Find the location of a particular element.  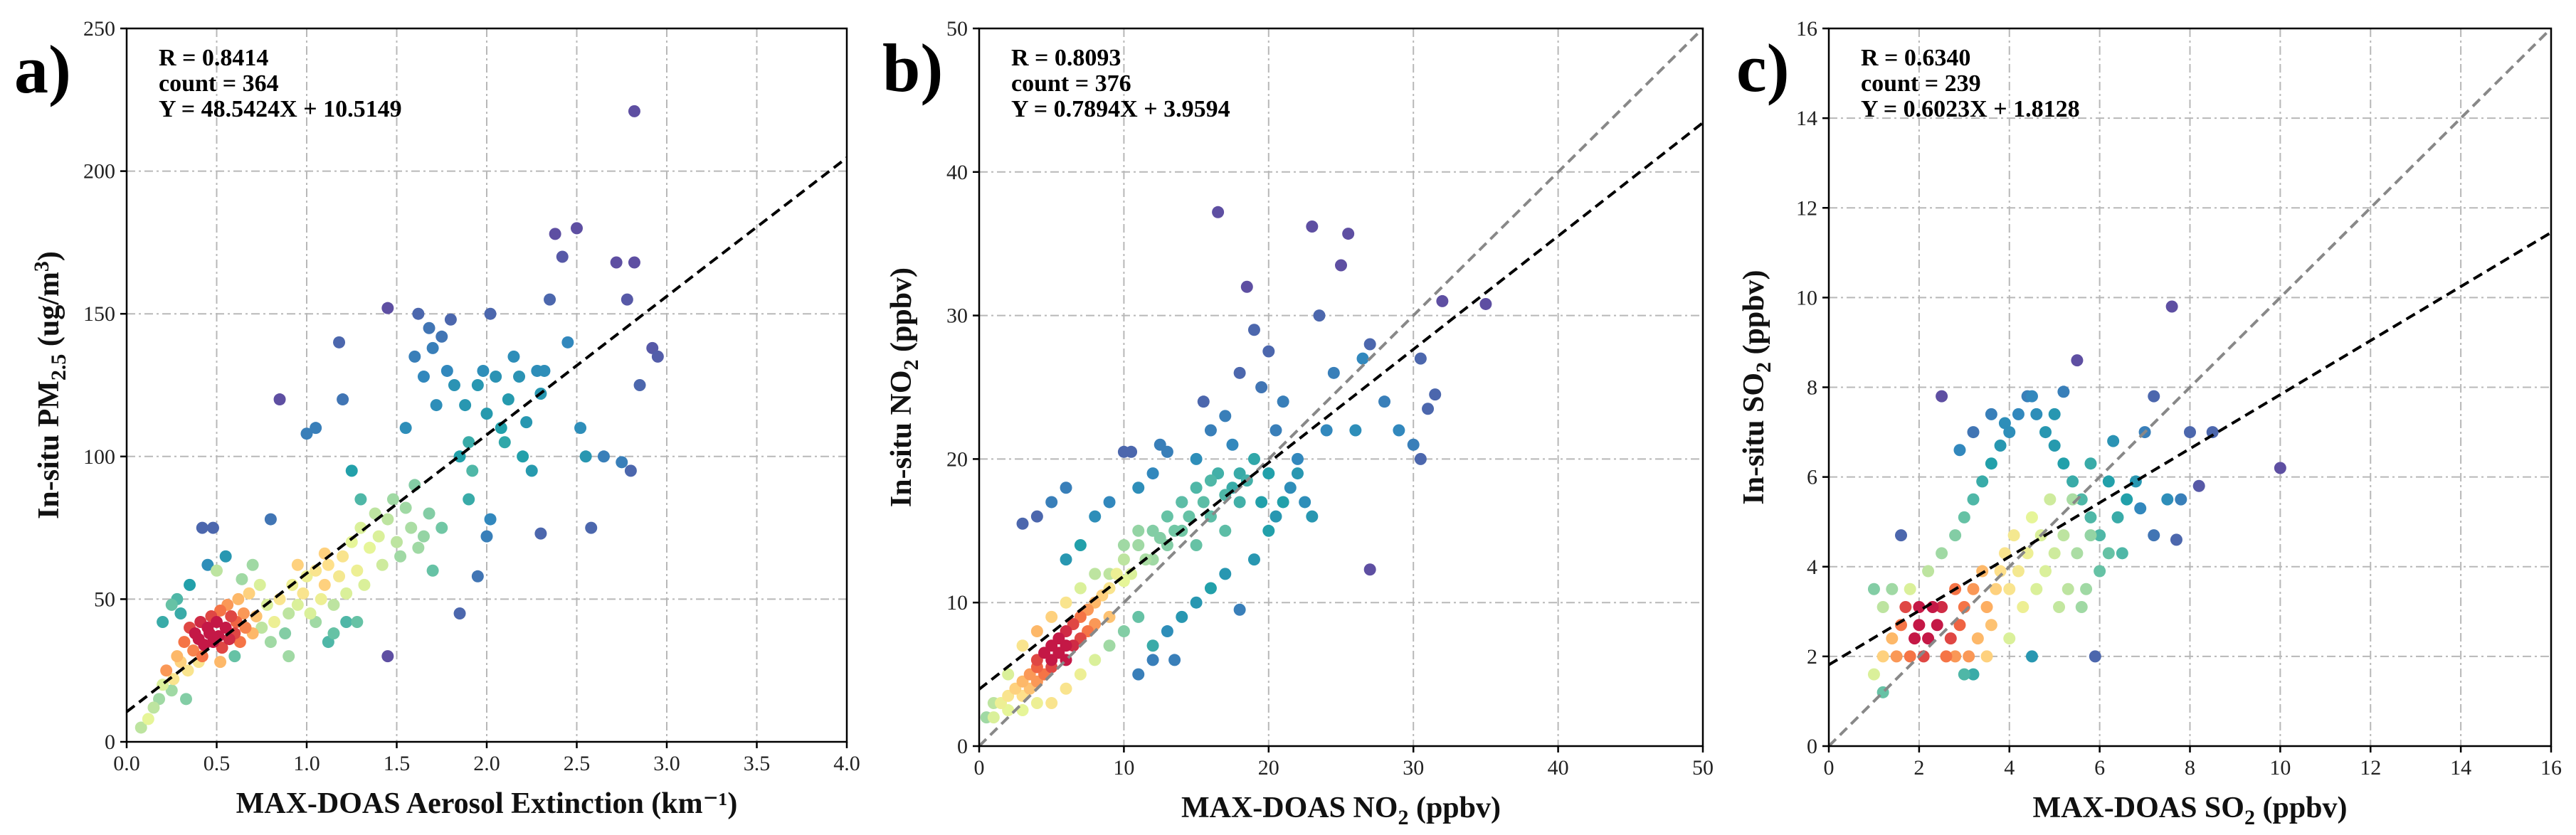

y-tick-label: 4 is located at coordinates (1812, 567).